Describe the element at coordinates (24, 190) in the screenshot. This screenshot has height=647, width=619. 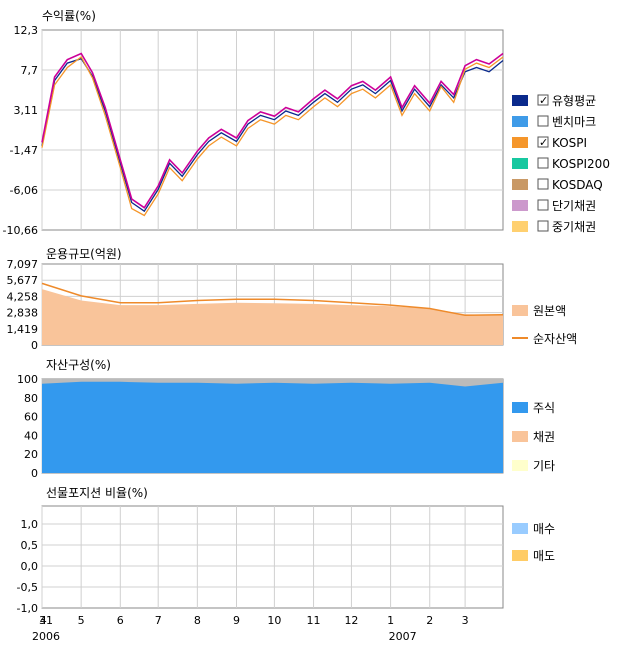
I see `returns-y-tick-label: -6,06` at that location.